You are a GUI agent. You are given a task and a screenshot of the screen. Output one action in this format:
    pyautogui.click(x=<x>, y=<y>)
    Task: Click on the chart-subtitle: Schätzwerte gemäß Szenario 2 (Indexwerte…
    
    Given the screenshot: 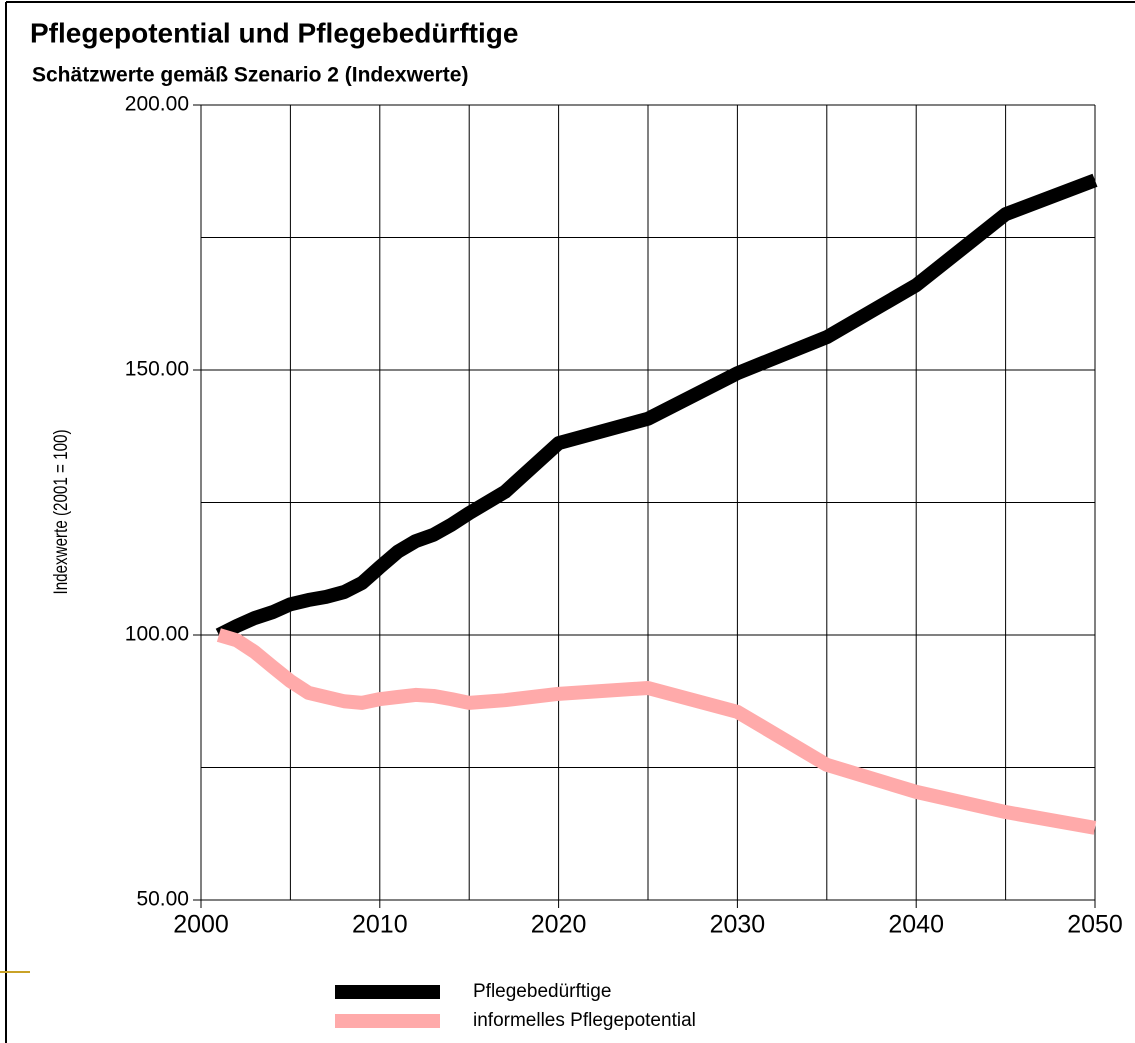 What is the action you would take?
    pyautogui.click(x=250, y=75)
    